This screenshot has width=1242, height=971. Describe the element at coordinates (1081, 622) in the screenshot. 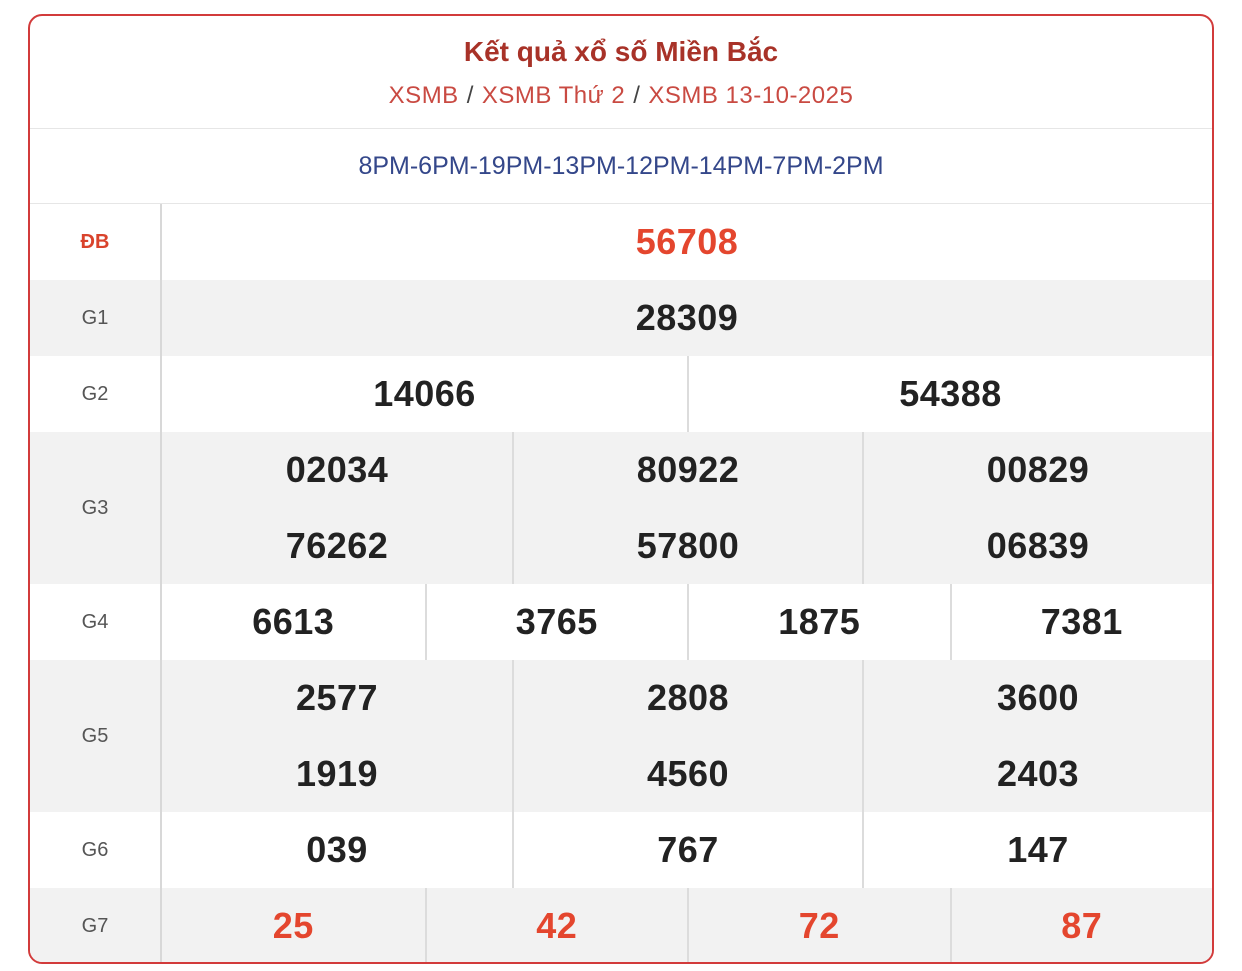

I see `prize-number: 7381` at that location.